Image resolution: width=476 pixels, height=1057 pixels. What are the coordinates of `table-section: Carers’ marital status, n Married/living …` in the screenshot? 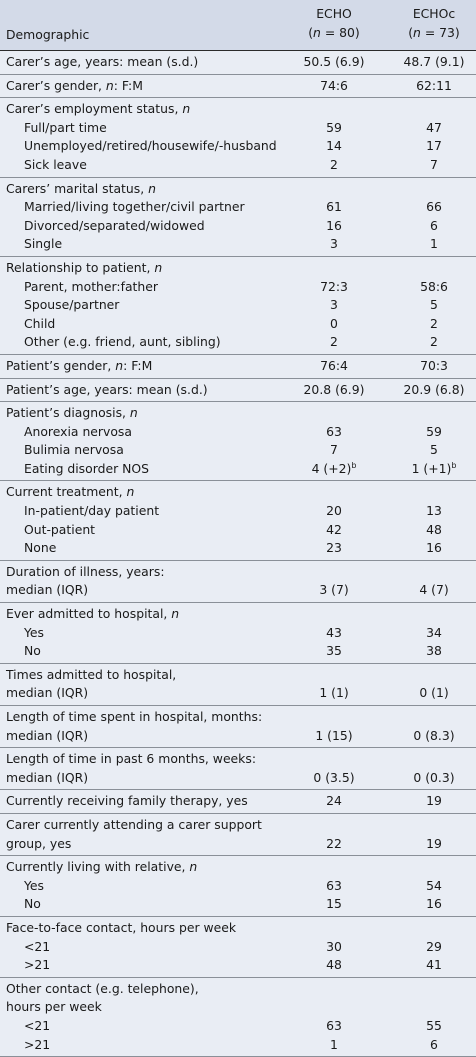 It's located at (238, 217).